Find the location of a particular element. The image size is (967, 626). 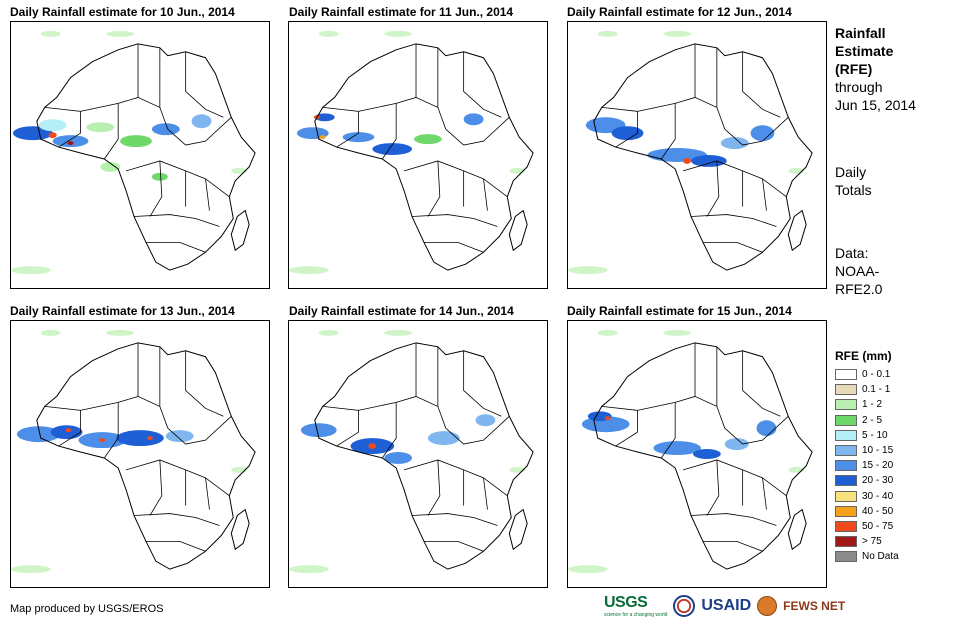

legend-item: 1 - 2 is located at coordinates (867, 404).